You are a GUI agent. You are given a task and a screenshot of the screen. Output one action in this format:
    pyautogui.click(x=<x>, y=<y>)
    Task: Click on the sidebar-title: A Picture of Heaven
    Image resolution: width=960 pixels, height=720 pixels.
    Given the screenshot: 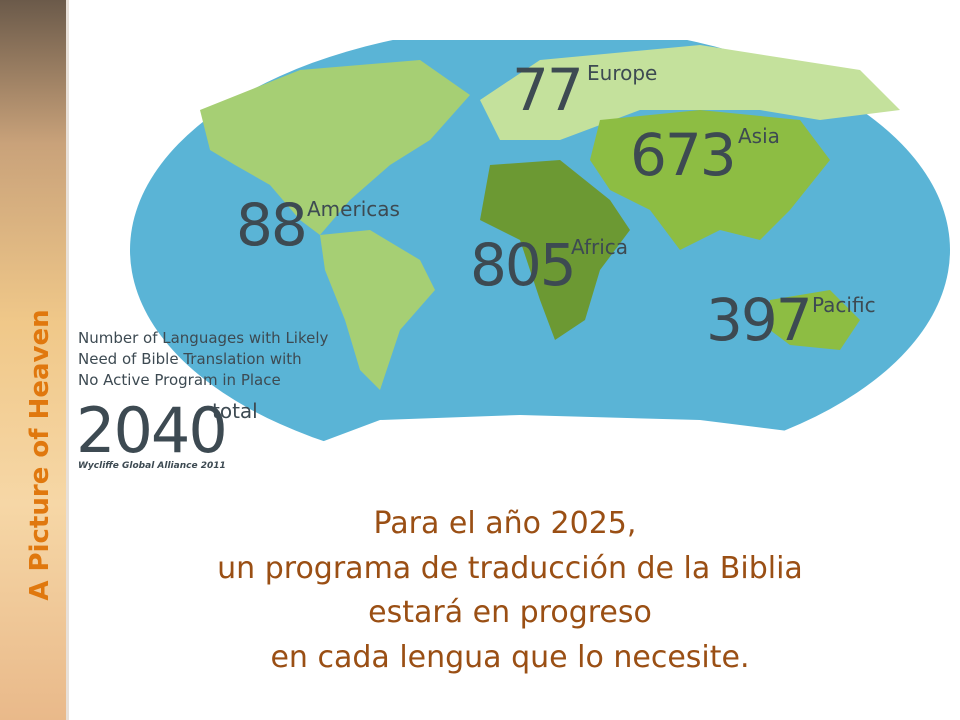 What is the action you would take?
    pyautogui.click(x=40, y=454)
    